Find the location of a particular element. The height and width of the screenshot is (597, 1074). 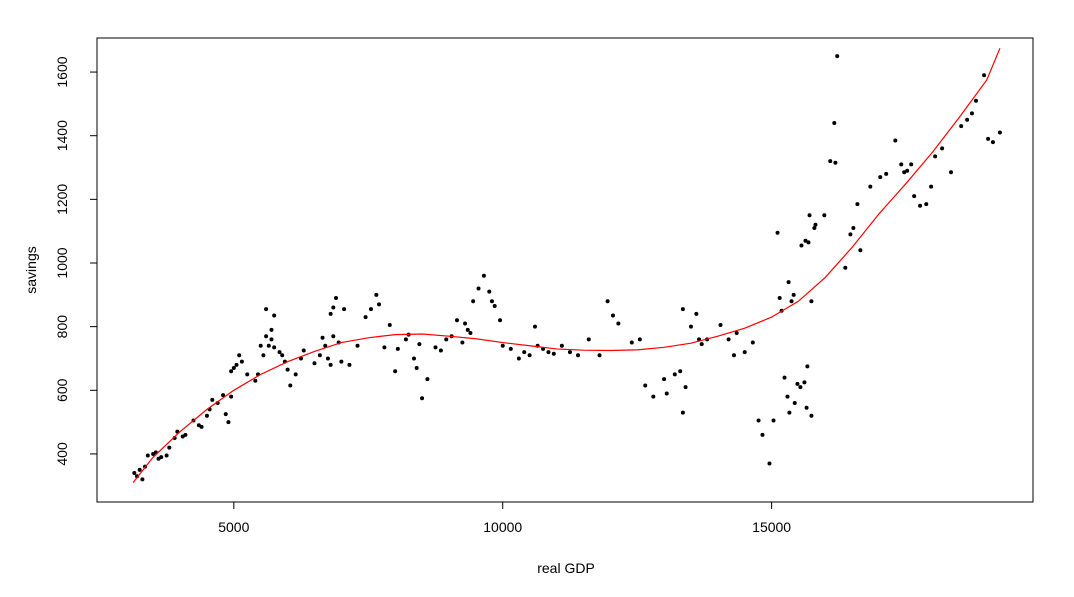

y-tick-label: 800 is located at coordinates (62, 327).